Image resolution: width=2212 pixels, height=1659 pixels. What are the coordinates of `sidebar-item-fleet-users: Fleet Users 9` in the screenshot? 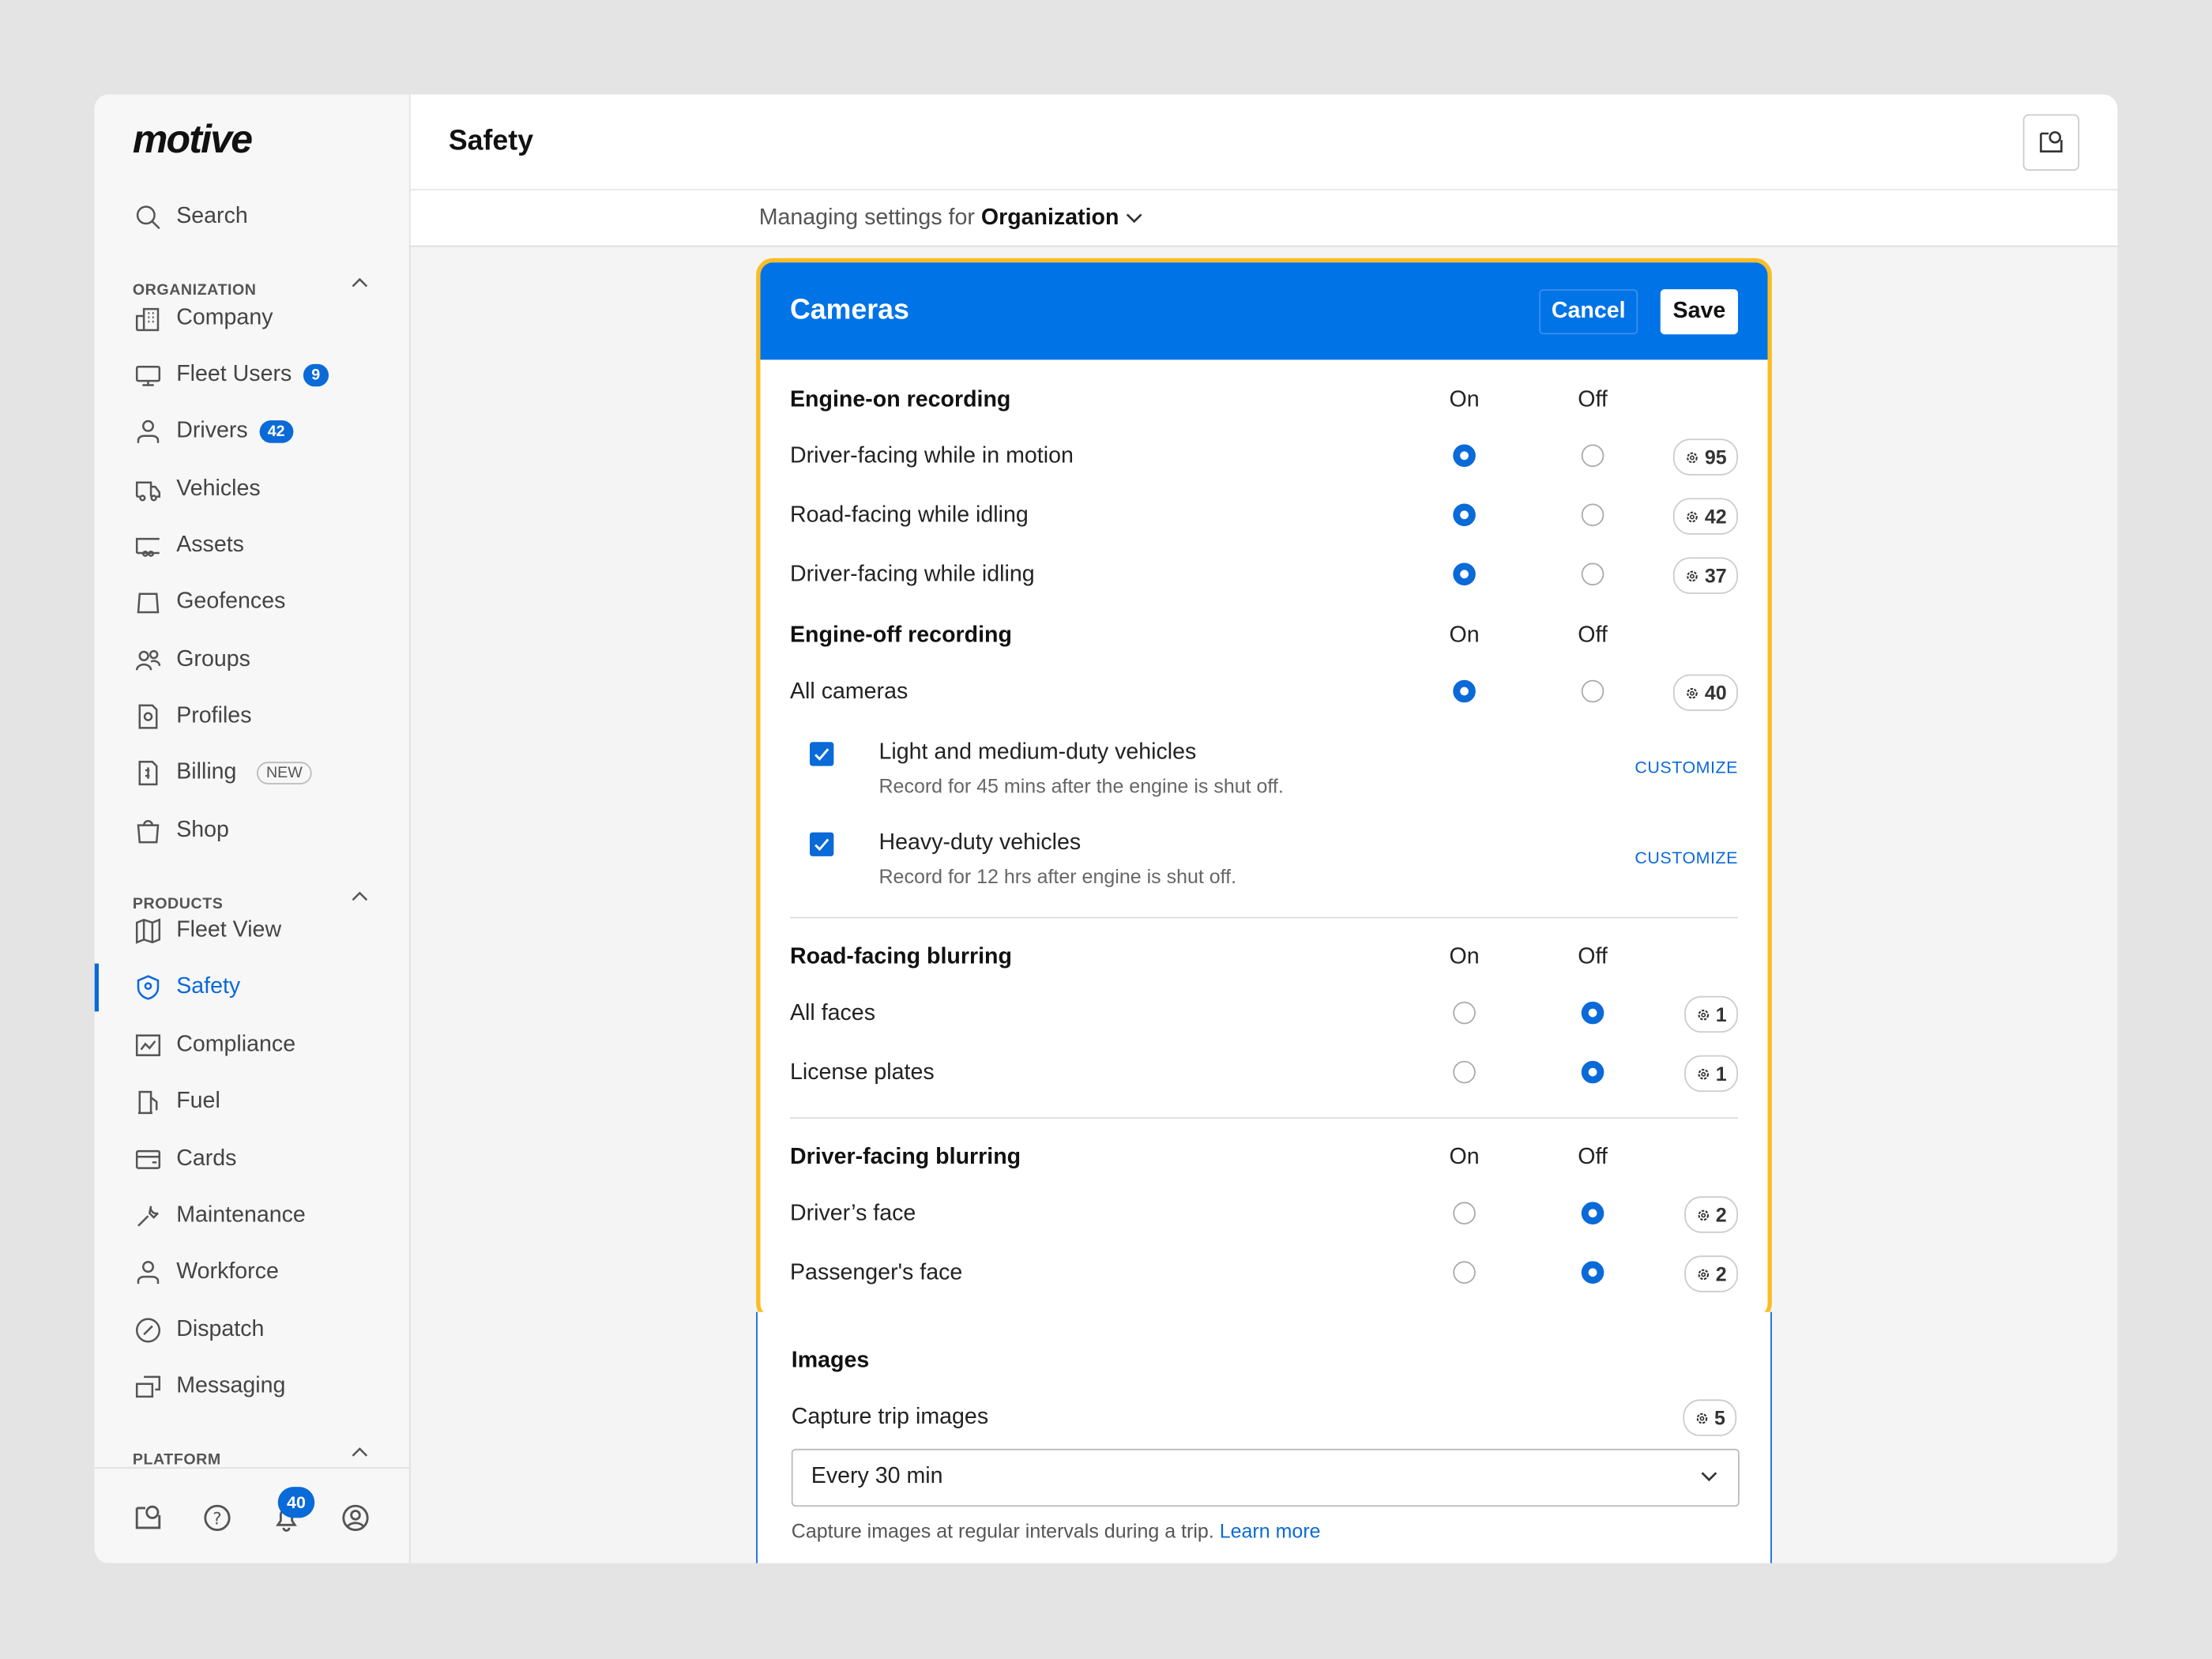 It's located at (252, 376).